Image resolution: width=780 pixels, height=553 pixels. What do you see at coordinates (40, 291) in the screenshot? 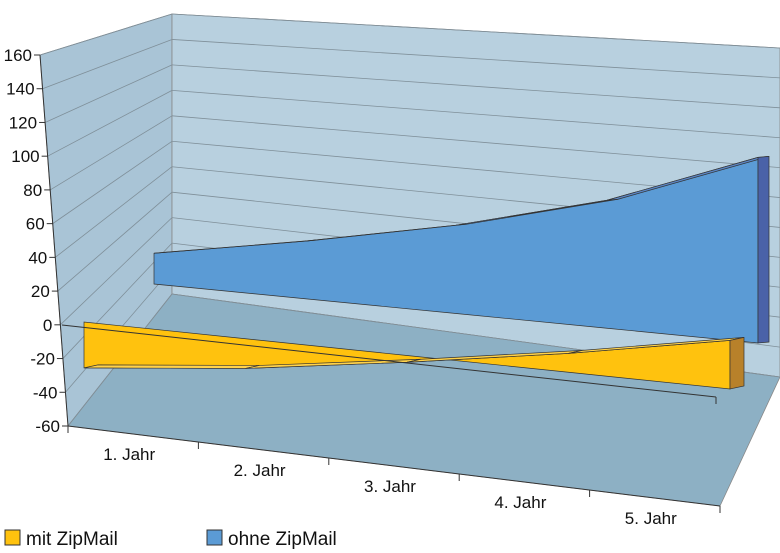
I see `y-tick-label: 20` at bounding box center [40, 291].